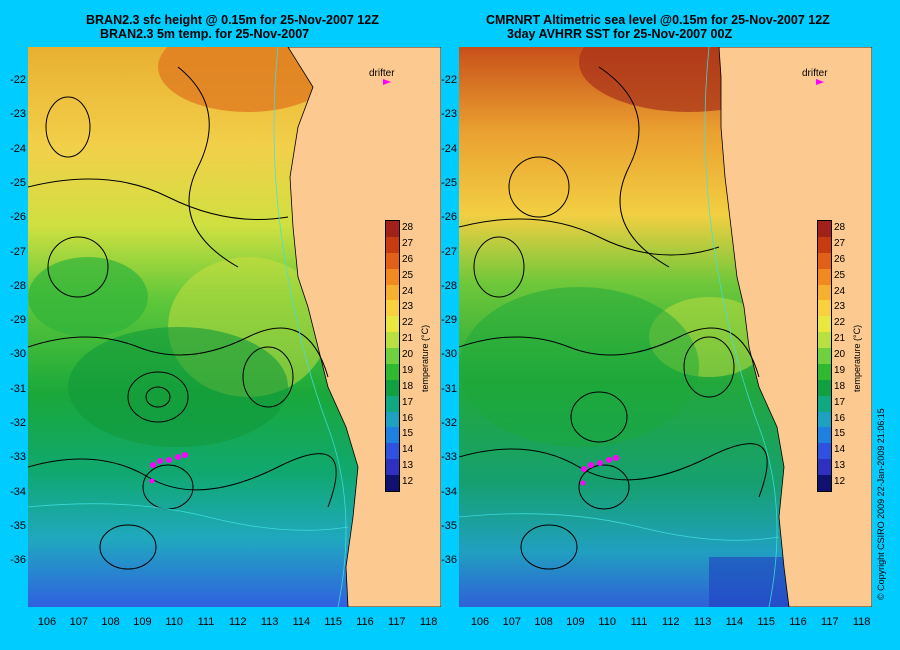 The image size is (900, 650). Describe the element at coordinates (18, 354) in the screenshot. I see `latitude-tick: -30` at that location.